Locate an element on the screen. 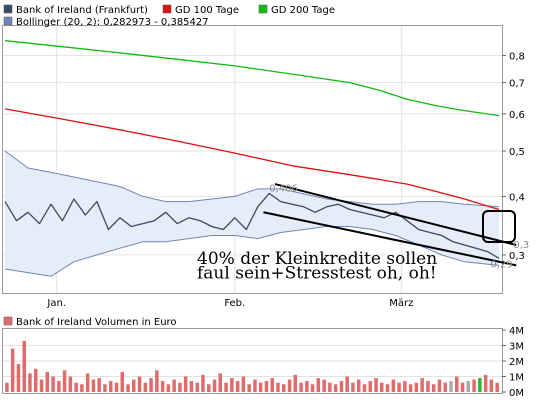  volume-legend: Bank of Ireland Volumen in Euro is located at coordinates (90, 322).